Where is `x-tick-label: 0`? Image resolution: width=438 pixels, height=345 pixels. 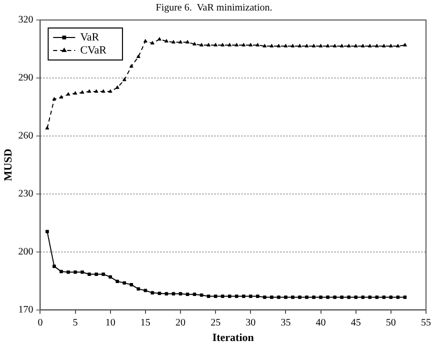
x-tick-label: 0 is located at coordinates (40, 322).